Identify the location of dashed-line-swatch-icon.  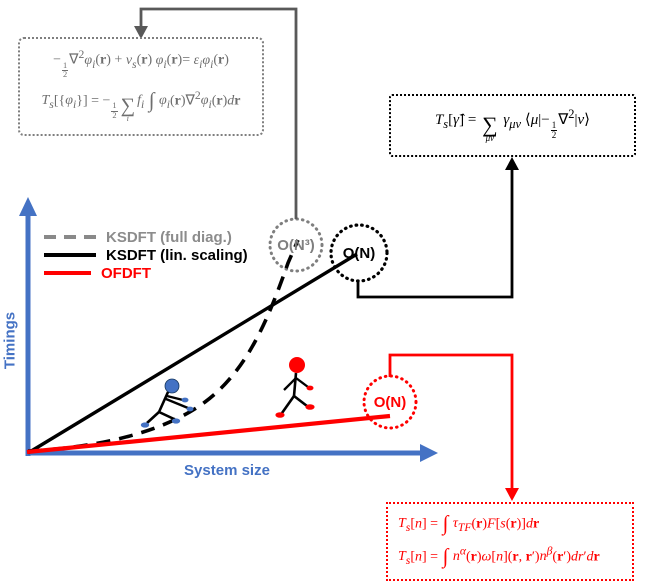
(70, 237).